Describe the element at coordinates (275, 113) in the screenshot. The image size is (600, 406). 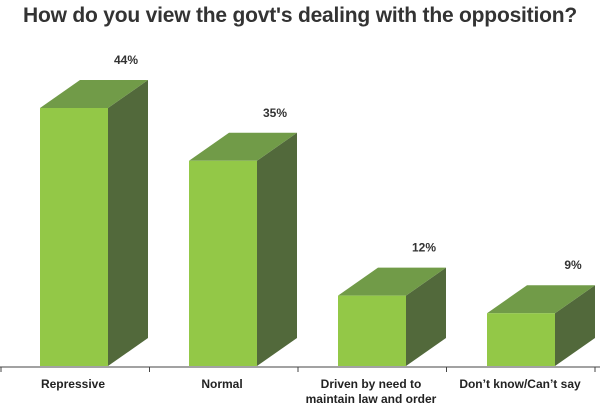
I see `value-label: 35%` at that location.